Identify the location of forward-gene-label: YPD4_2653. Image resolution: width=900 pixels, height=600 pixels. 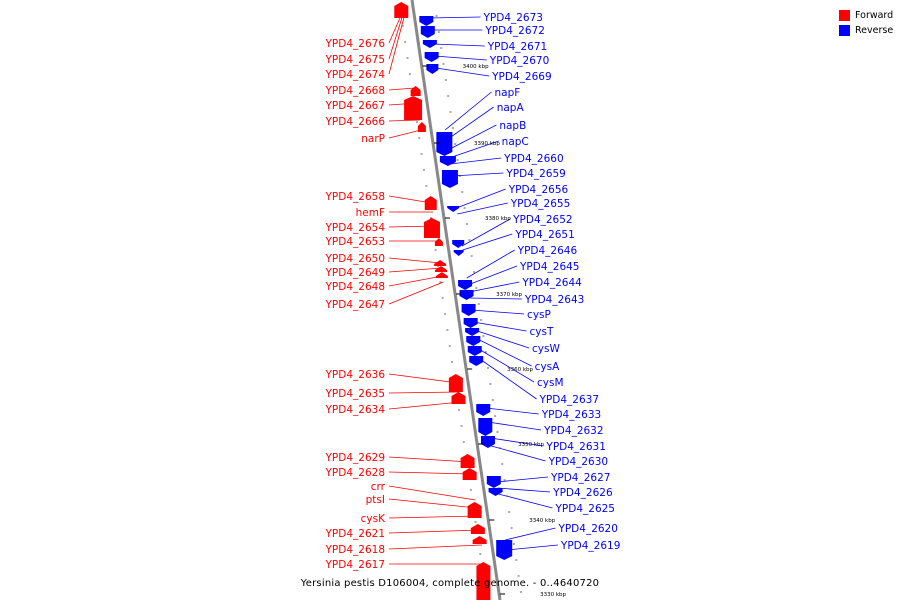
(355, 242).